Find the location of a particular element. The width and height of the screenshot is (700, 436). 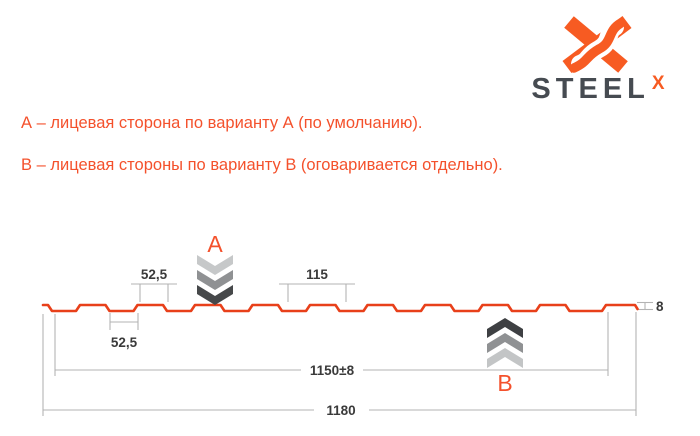

logo-wordmark-text: STEEL is located at coordinates (590, 89).